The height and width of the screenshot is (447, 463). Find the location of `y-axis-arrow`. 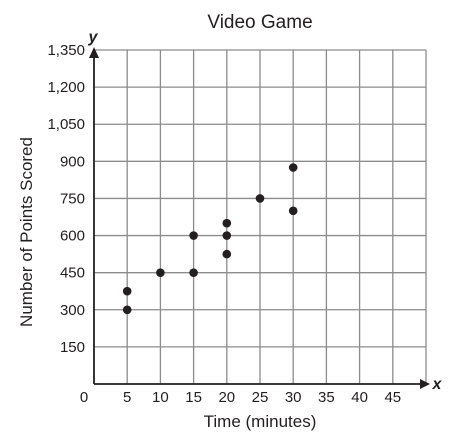

y-axis-arrow is located at coordinates (94, 52).